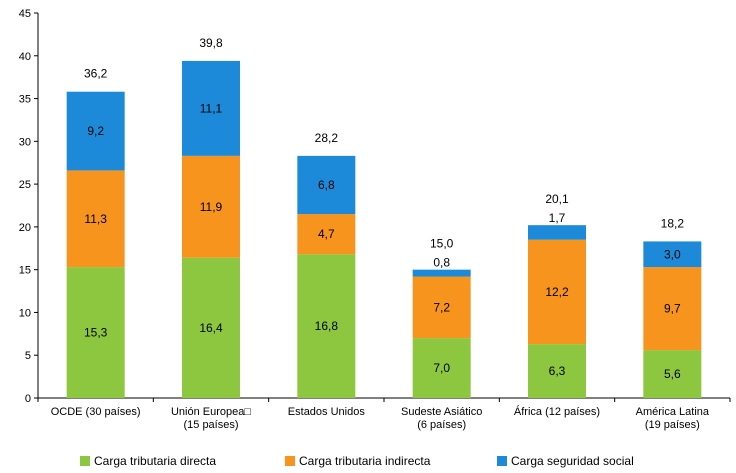  Describe the element at coordinates (25, 142) in the screenshot. I see `y-tick-label: 30` at that location.